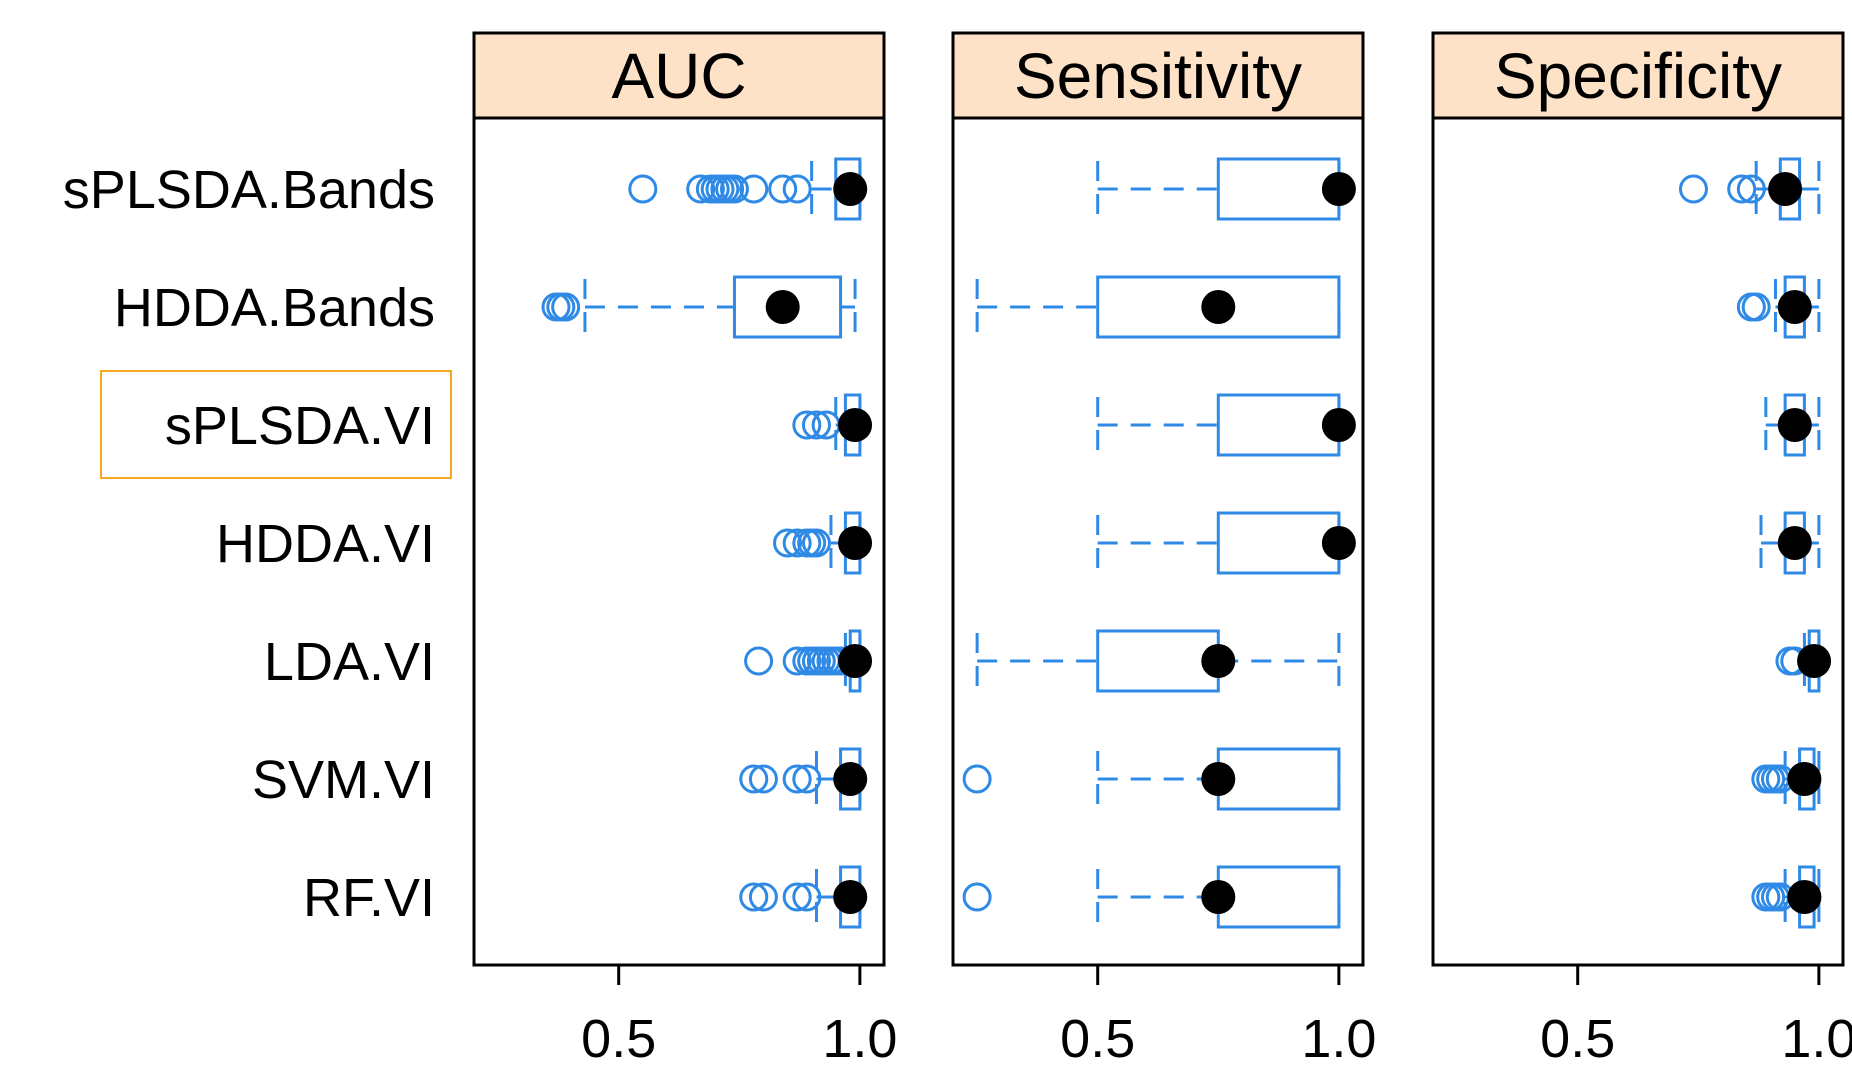  What do you see at coordinates (1338, 425) in the screenshot?
I see `median-sensitivity-splsda-vi` at bounding box center [1338, 425].